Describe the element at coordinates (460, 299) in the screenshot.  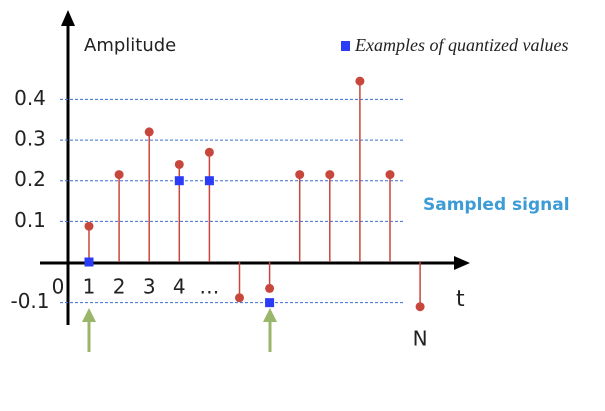
I see `x-axis-label: t` at that location.